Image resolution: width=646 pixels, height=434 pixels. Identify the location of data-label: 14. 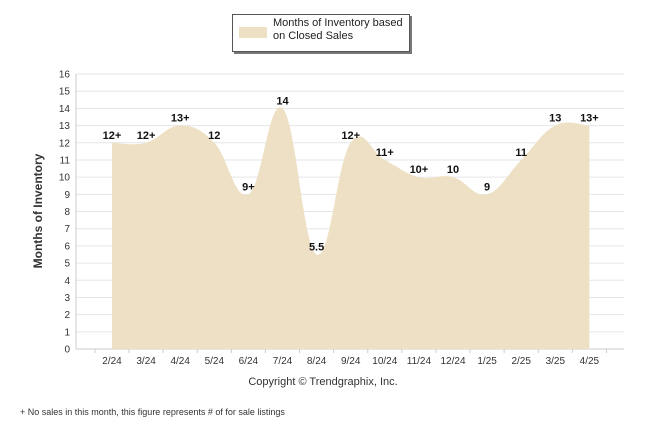
(282, 101).